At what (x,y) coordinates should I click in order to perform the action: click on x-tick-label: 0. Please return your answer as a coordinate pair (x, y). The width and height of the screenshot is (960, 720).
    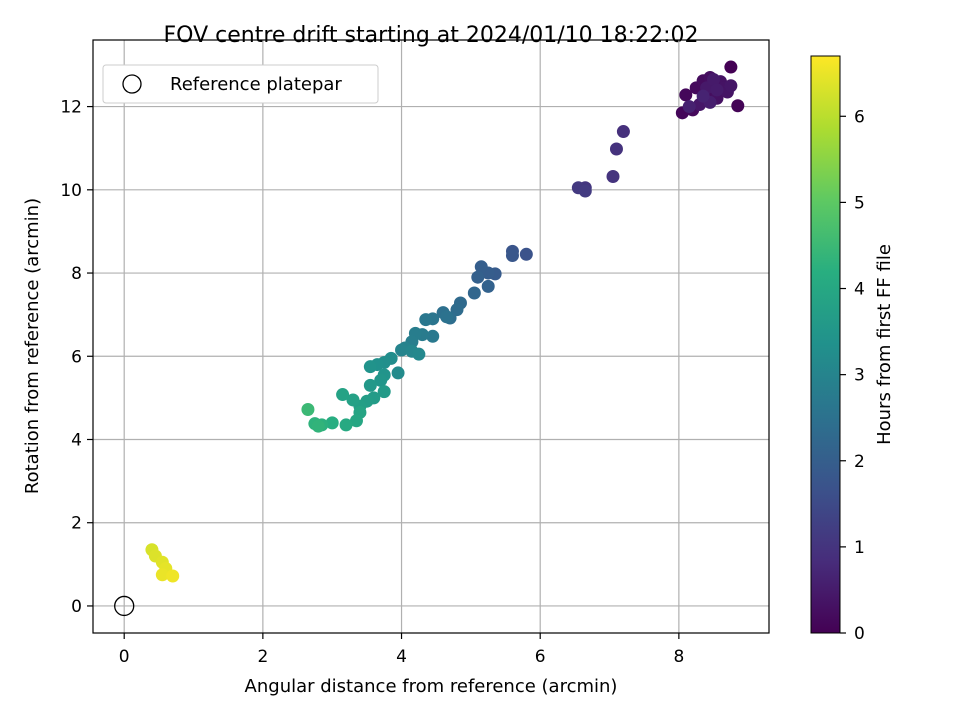
    Looking at the image, I should click on (124, 657).